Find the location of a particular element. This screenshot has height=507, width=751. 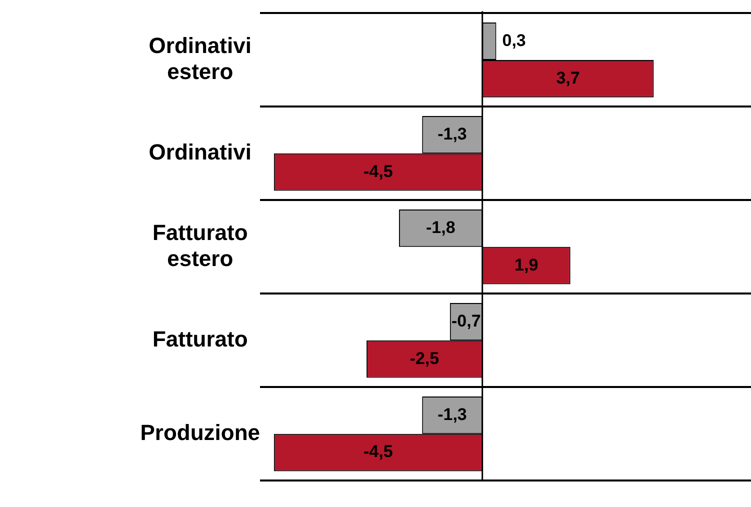

y-tick-label: Ordinativi is located at coordinates (200, 151).